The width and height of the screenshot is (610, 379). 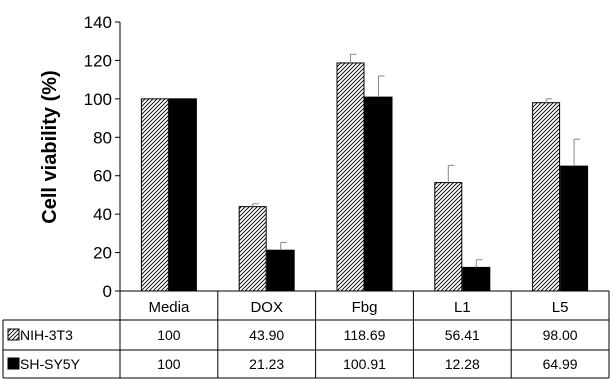 I want to click on table-cell-value: 43.90, so click(x=266, y=335).